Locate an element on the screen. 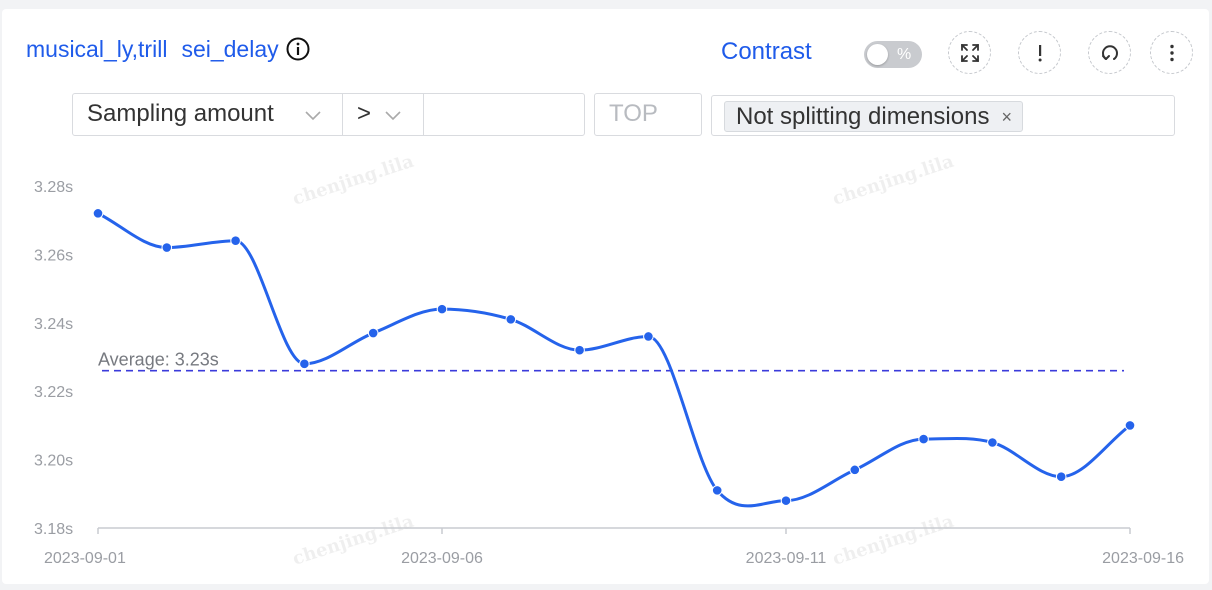  fullscreen-button is located at coordinates (969, 52).